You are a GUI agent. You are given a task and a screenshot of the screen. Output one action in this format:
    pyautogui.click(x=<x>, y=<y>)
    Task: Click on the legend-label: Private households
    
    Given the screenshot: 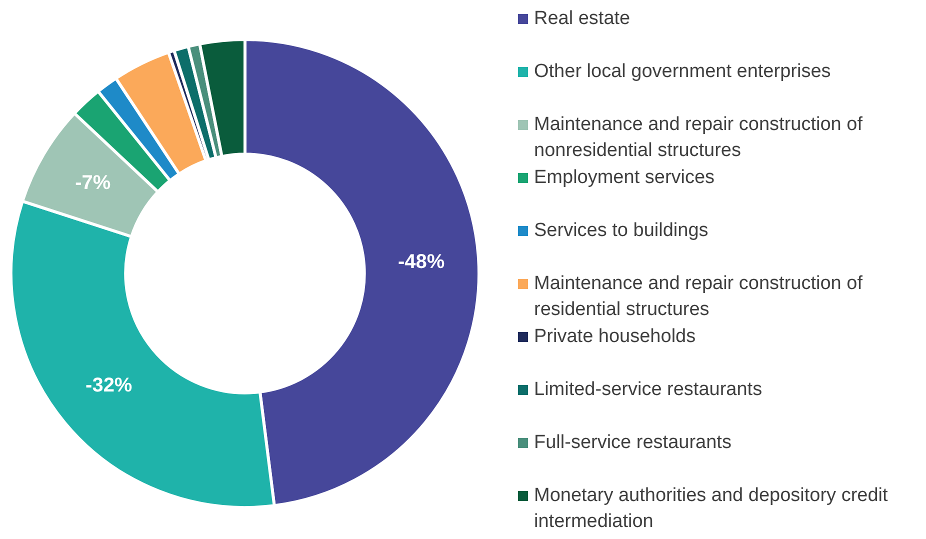 What is the action you would take?
    pyautogui.click(x=615, y=337)
    